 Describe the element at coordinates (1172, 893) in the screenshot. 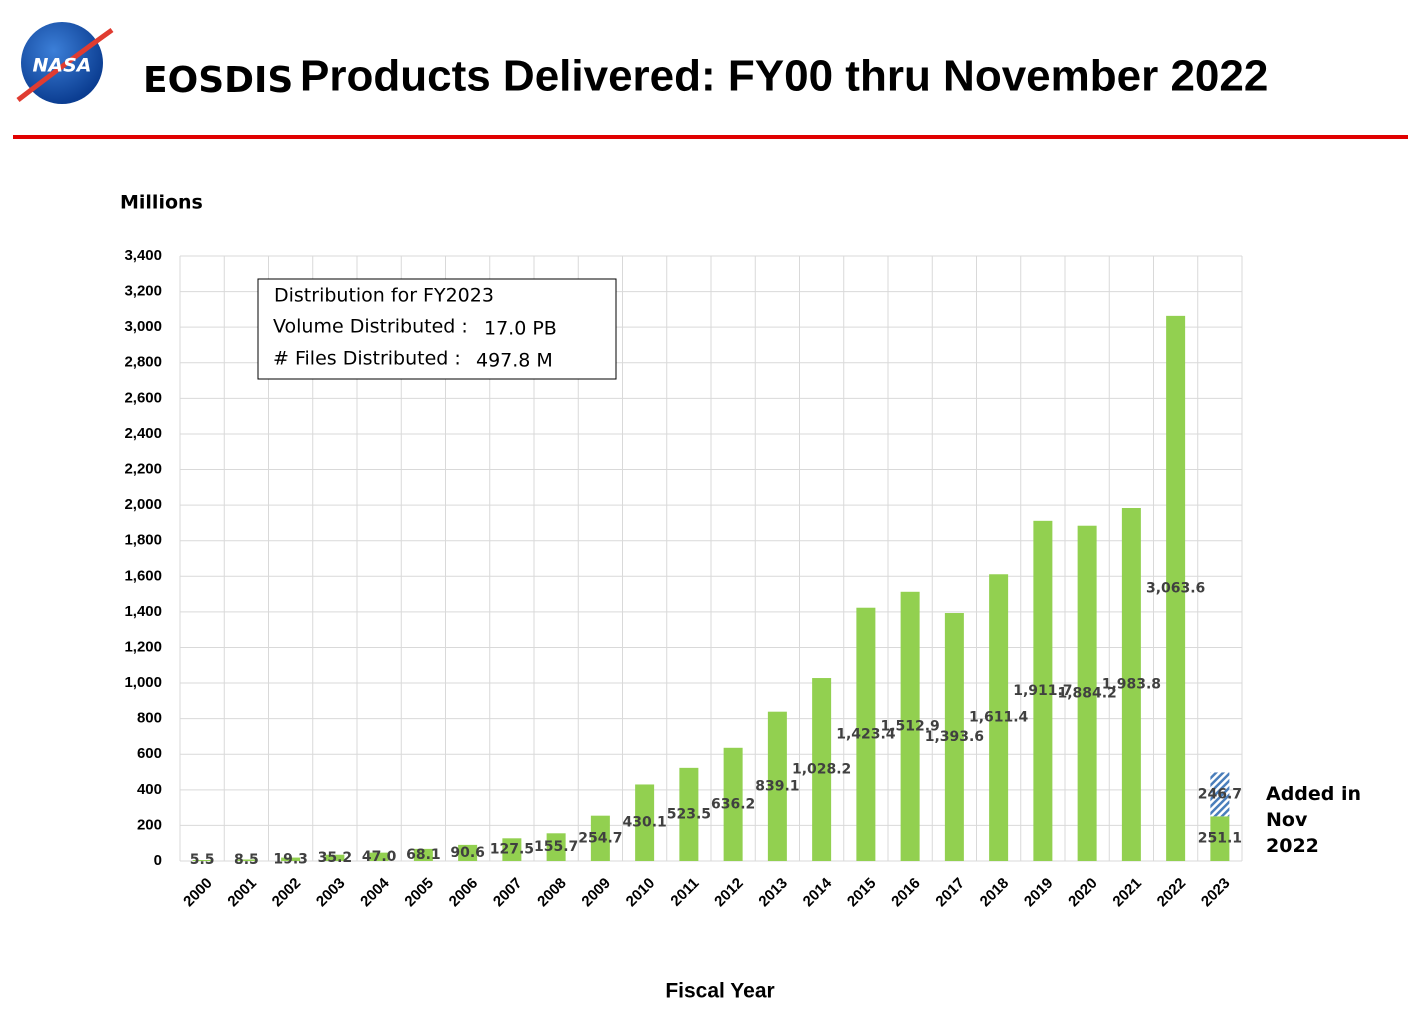

I see `x-tick-label: 2022` at that location.